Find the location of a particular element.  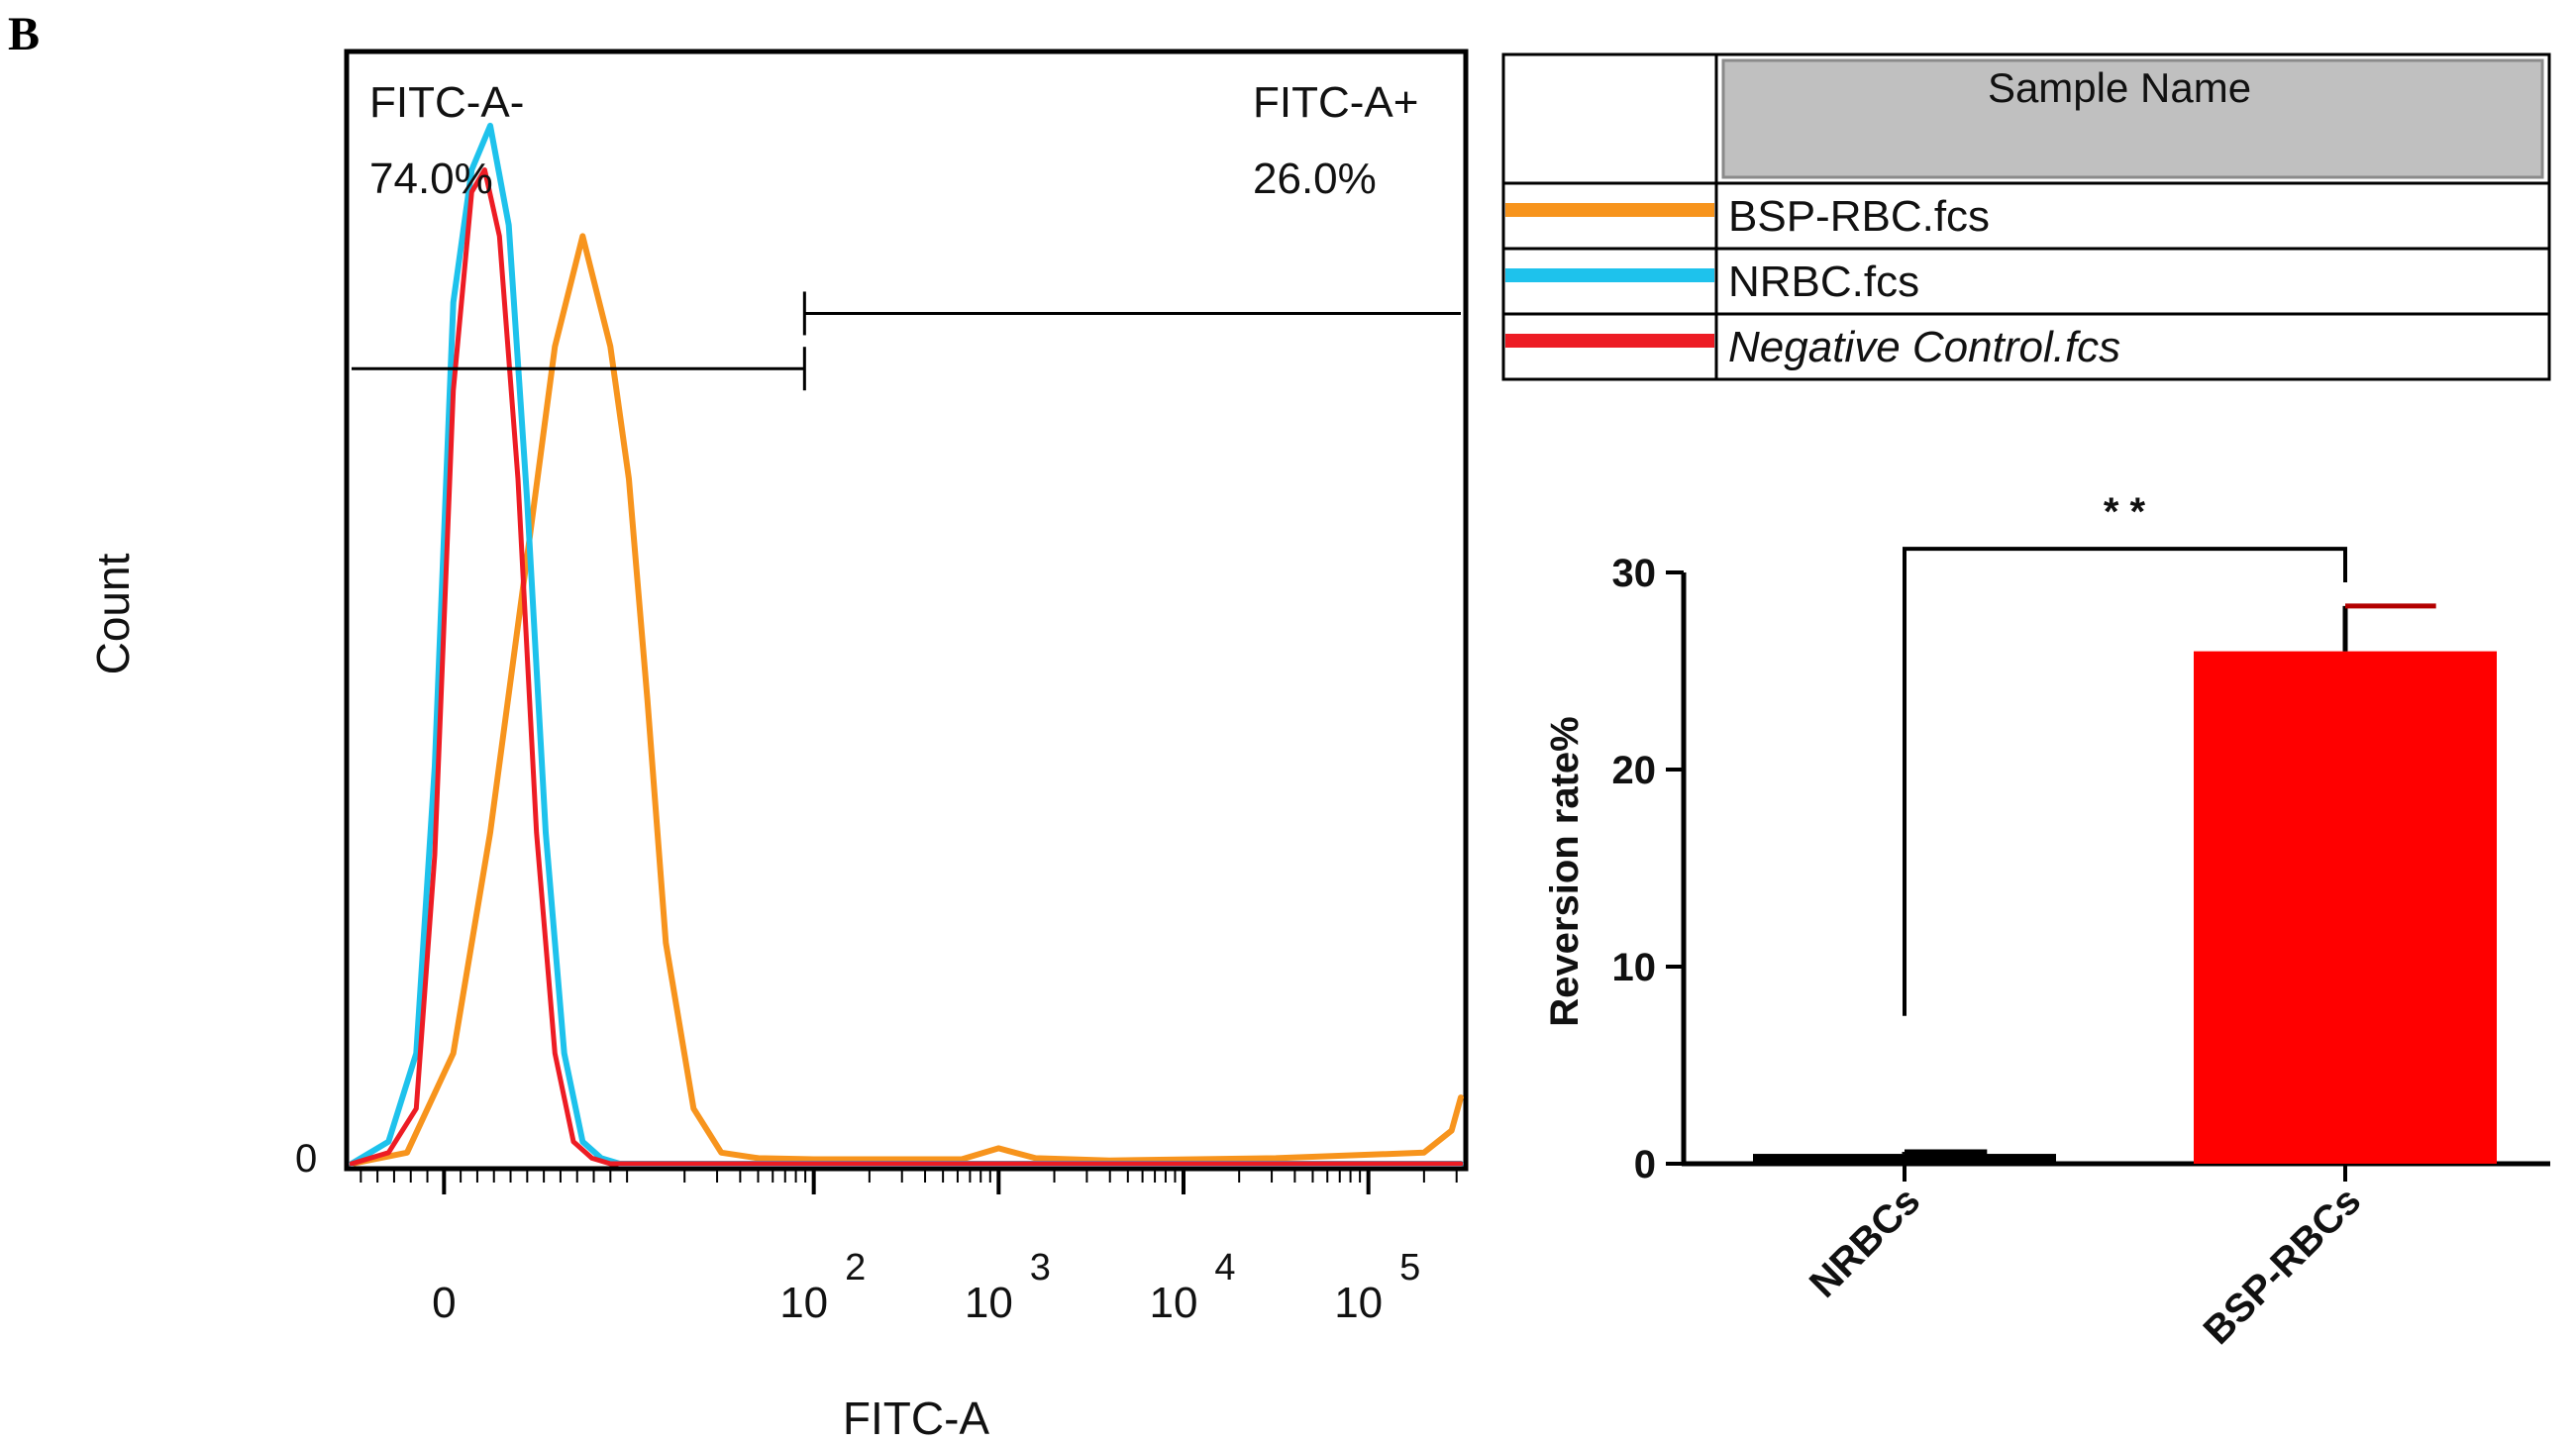

histogram-x-tick-exponent: 2 is located at coordinates (855, 1268).